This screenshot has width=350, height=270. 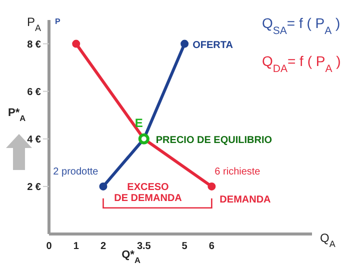 I want to click on annotation: P, so click(x=58, y=21).